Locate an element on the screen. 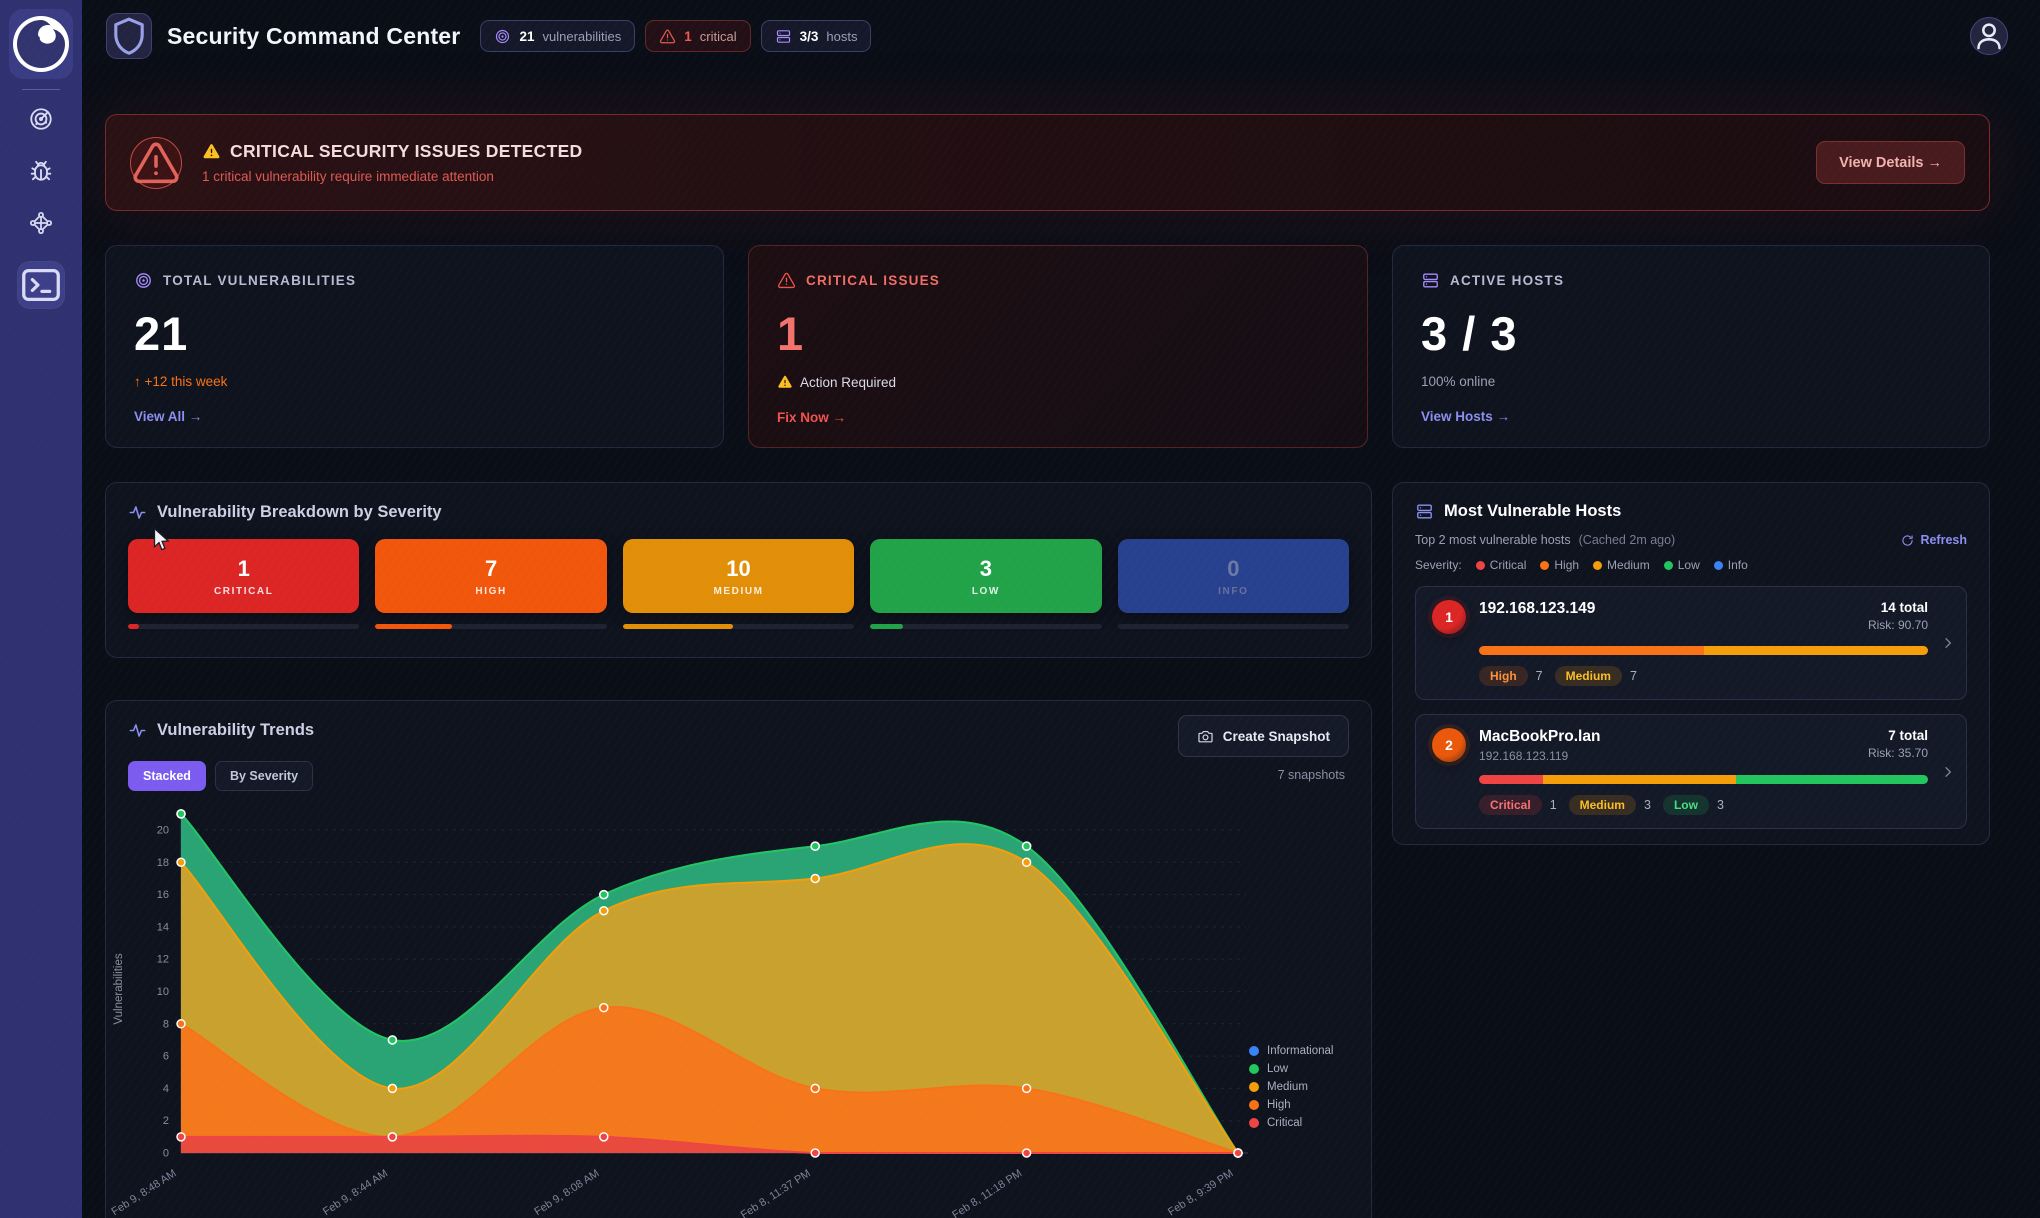 This screenshot has height=1218, width=2040. severity-label: CRITICAL is located at coordinates (243, 591).